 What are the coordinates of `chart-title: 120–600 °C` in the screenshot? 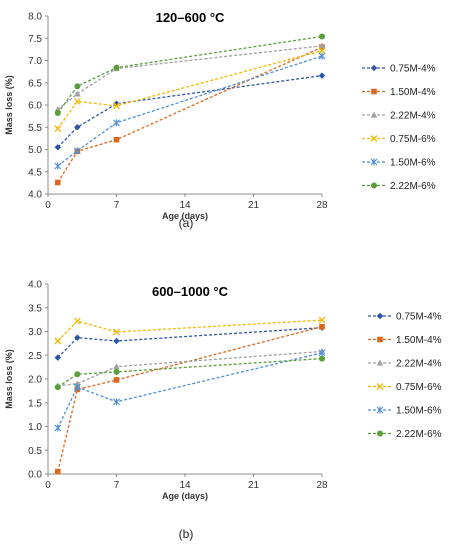 It's located at (190, 17).